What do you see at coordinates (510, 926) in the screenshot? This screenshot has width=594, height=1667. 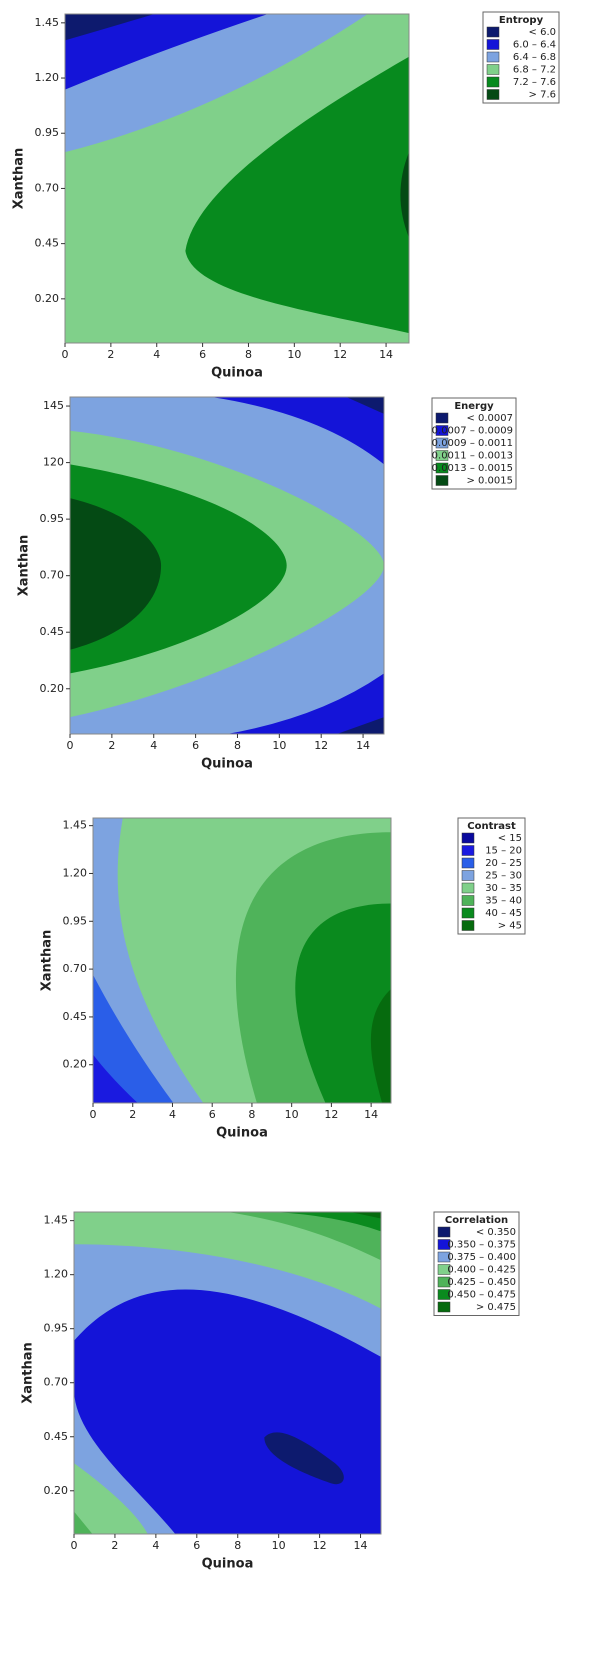 I see `legend-label: > 45` at bounding box center [510, 926].